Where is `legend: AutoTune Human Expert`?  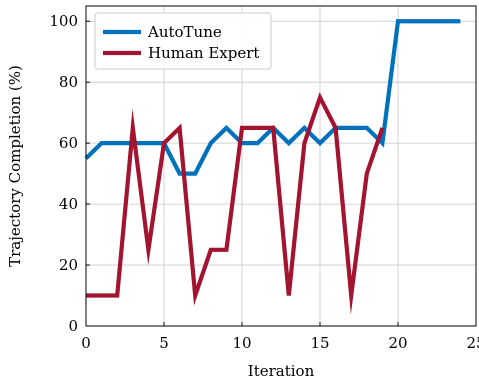 legend: AutoTune Human Expert is located at coordinates (183, 41).